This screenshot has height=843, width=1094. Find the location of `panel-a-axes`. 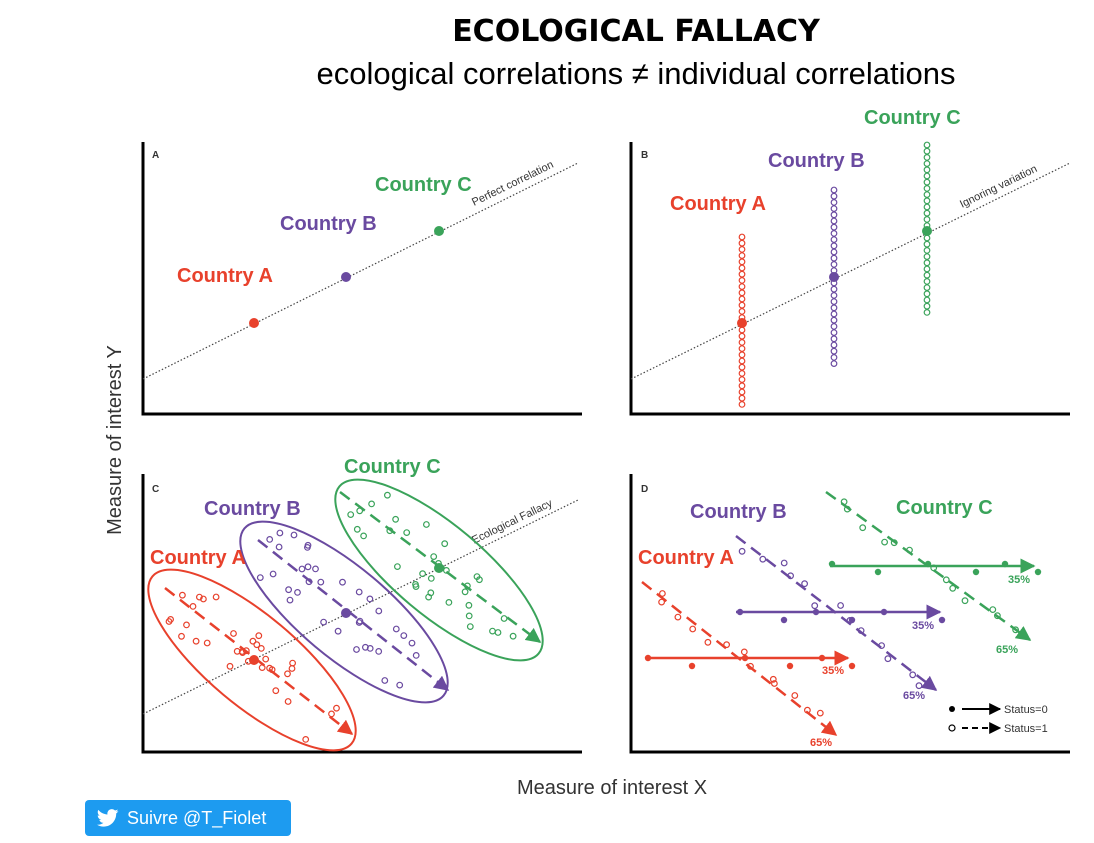

panel-a-axes is located at coordinates (361, 279).